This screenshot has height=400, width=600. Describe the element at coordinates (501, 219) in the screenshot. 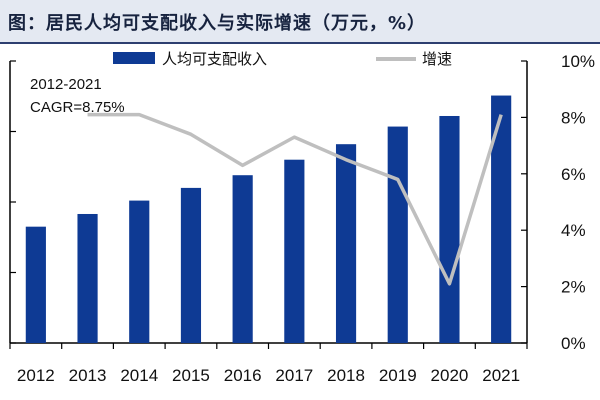

I see `bar-2021` at that location.